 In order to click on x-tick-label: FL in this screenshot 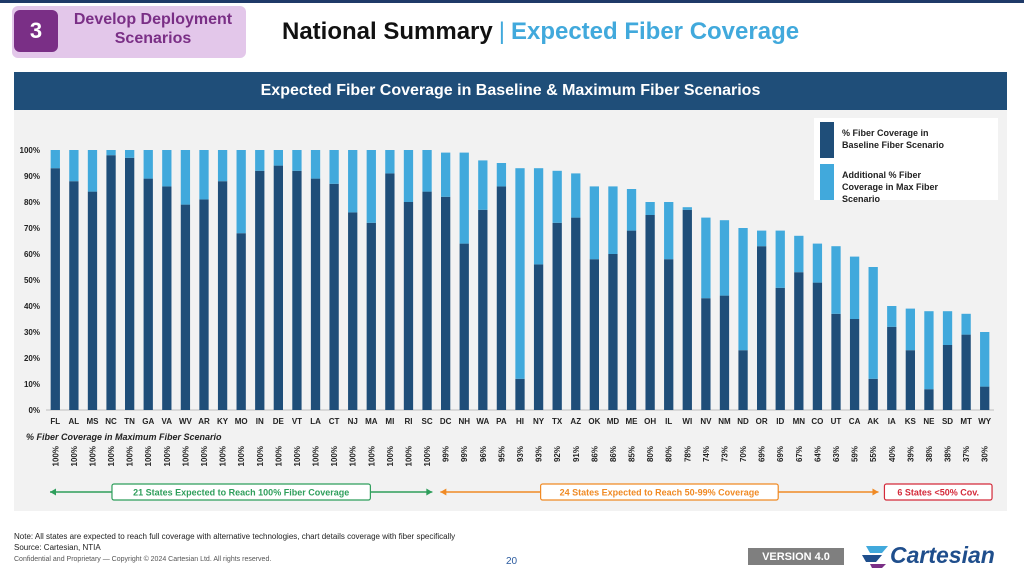, I will do `click(55, 421)`.